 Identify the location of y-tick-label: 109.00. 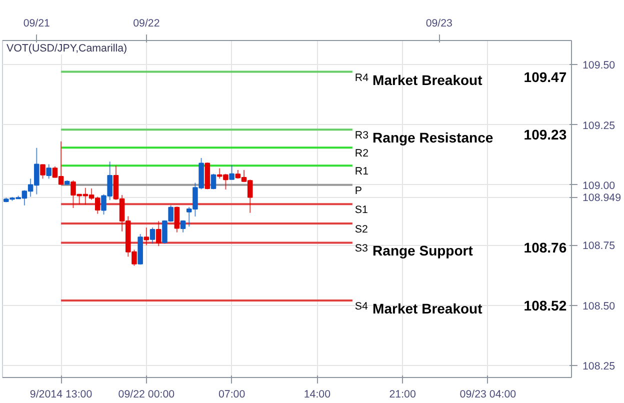
(599, 186).